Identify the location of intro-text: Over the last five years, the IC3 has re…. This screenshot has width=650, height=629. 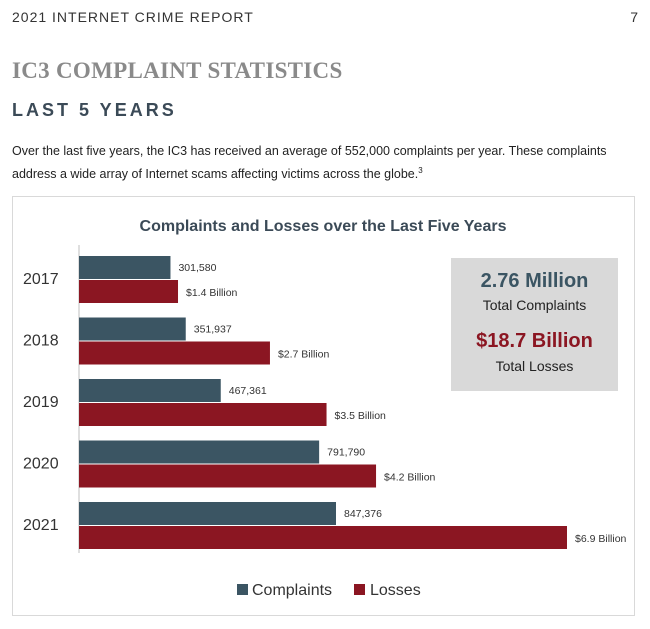
(309, 163).